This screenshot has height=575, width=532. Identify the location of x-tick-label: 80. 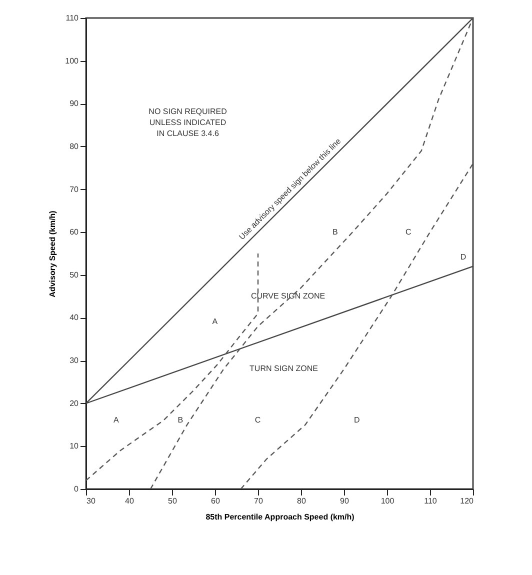
(301, 501).